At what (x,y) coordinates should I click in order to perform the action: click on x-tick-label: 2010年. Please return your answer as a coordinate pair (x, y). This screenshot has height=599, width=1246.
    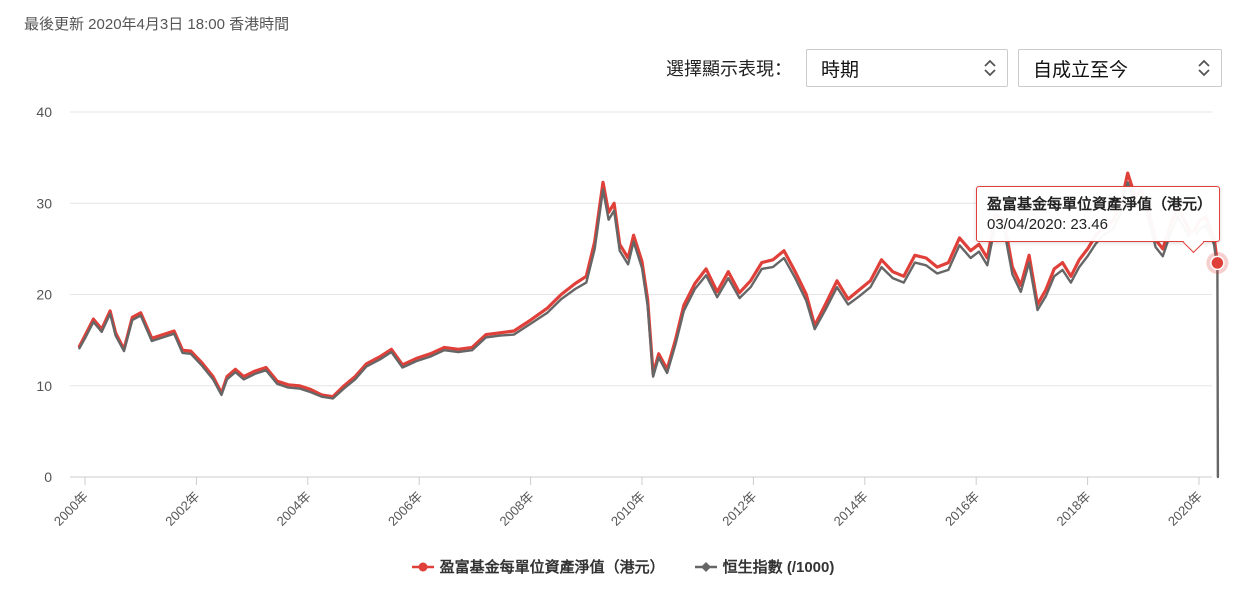
    Looking at the image, I should click on (628, 509).